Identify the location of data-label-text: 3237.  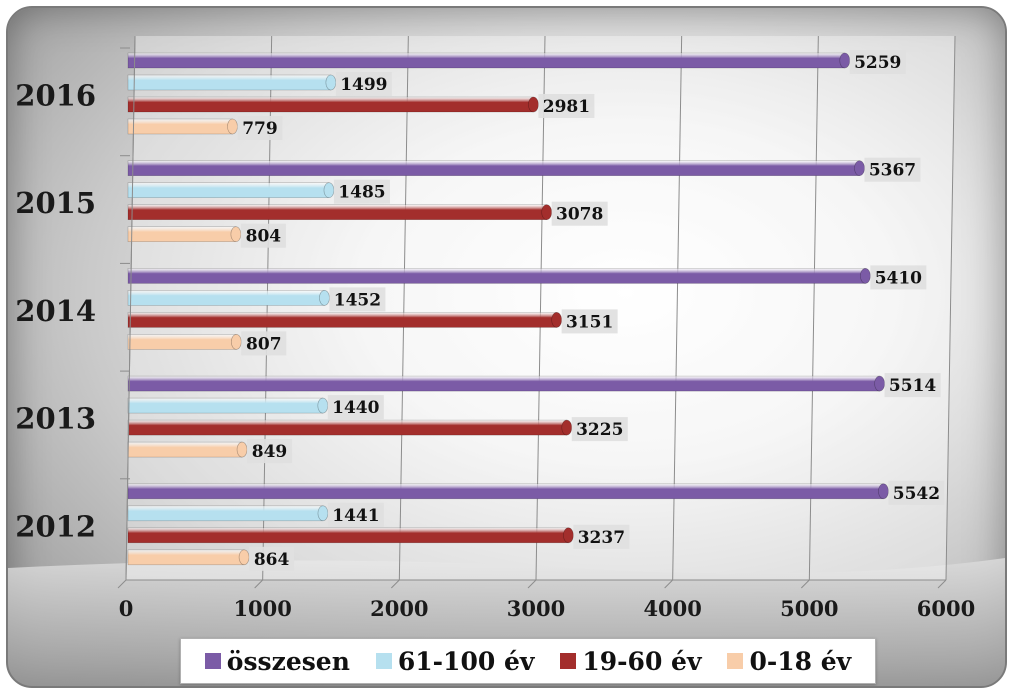
(601, 538).